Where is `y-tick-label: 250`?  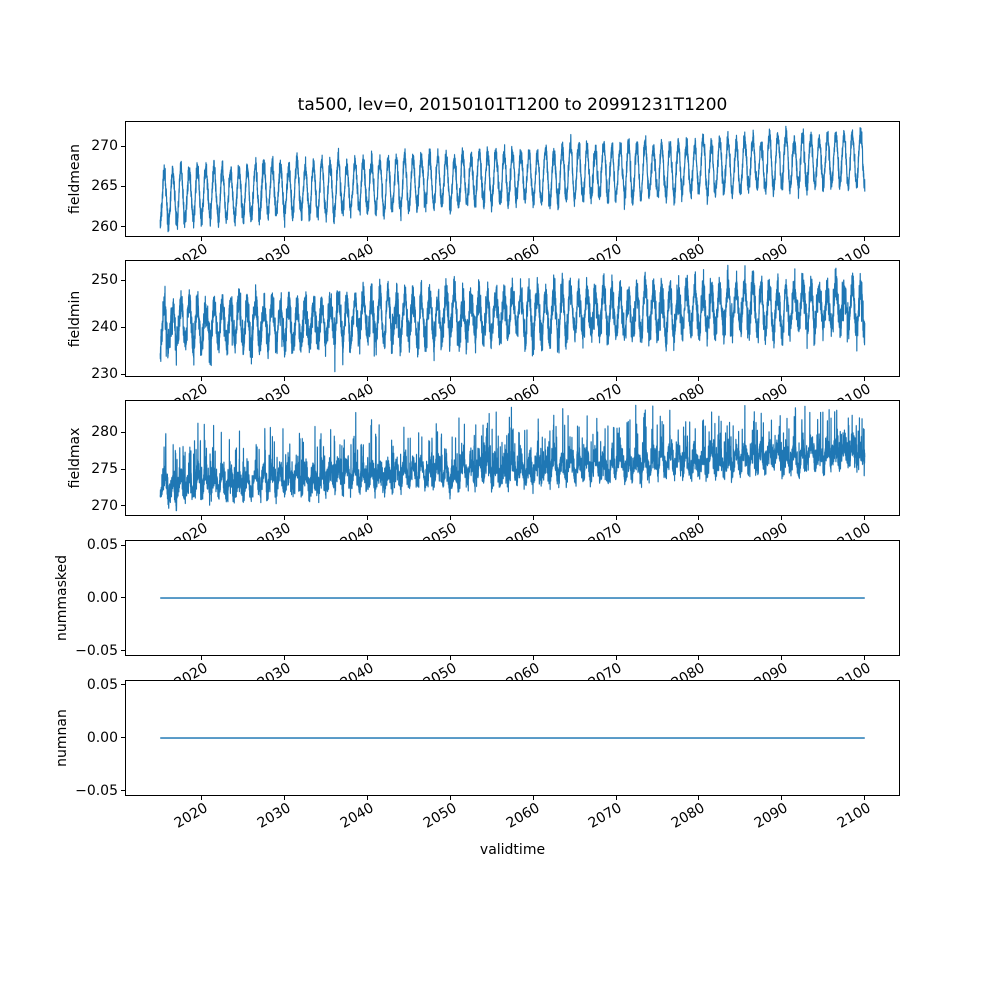
y-tick-label: 250 is located at coordinates (104, 280).